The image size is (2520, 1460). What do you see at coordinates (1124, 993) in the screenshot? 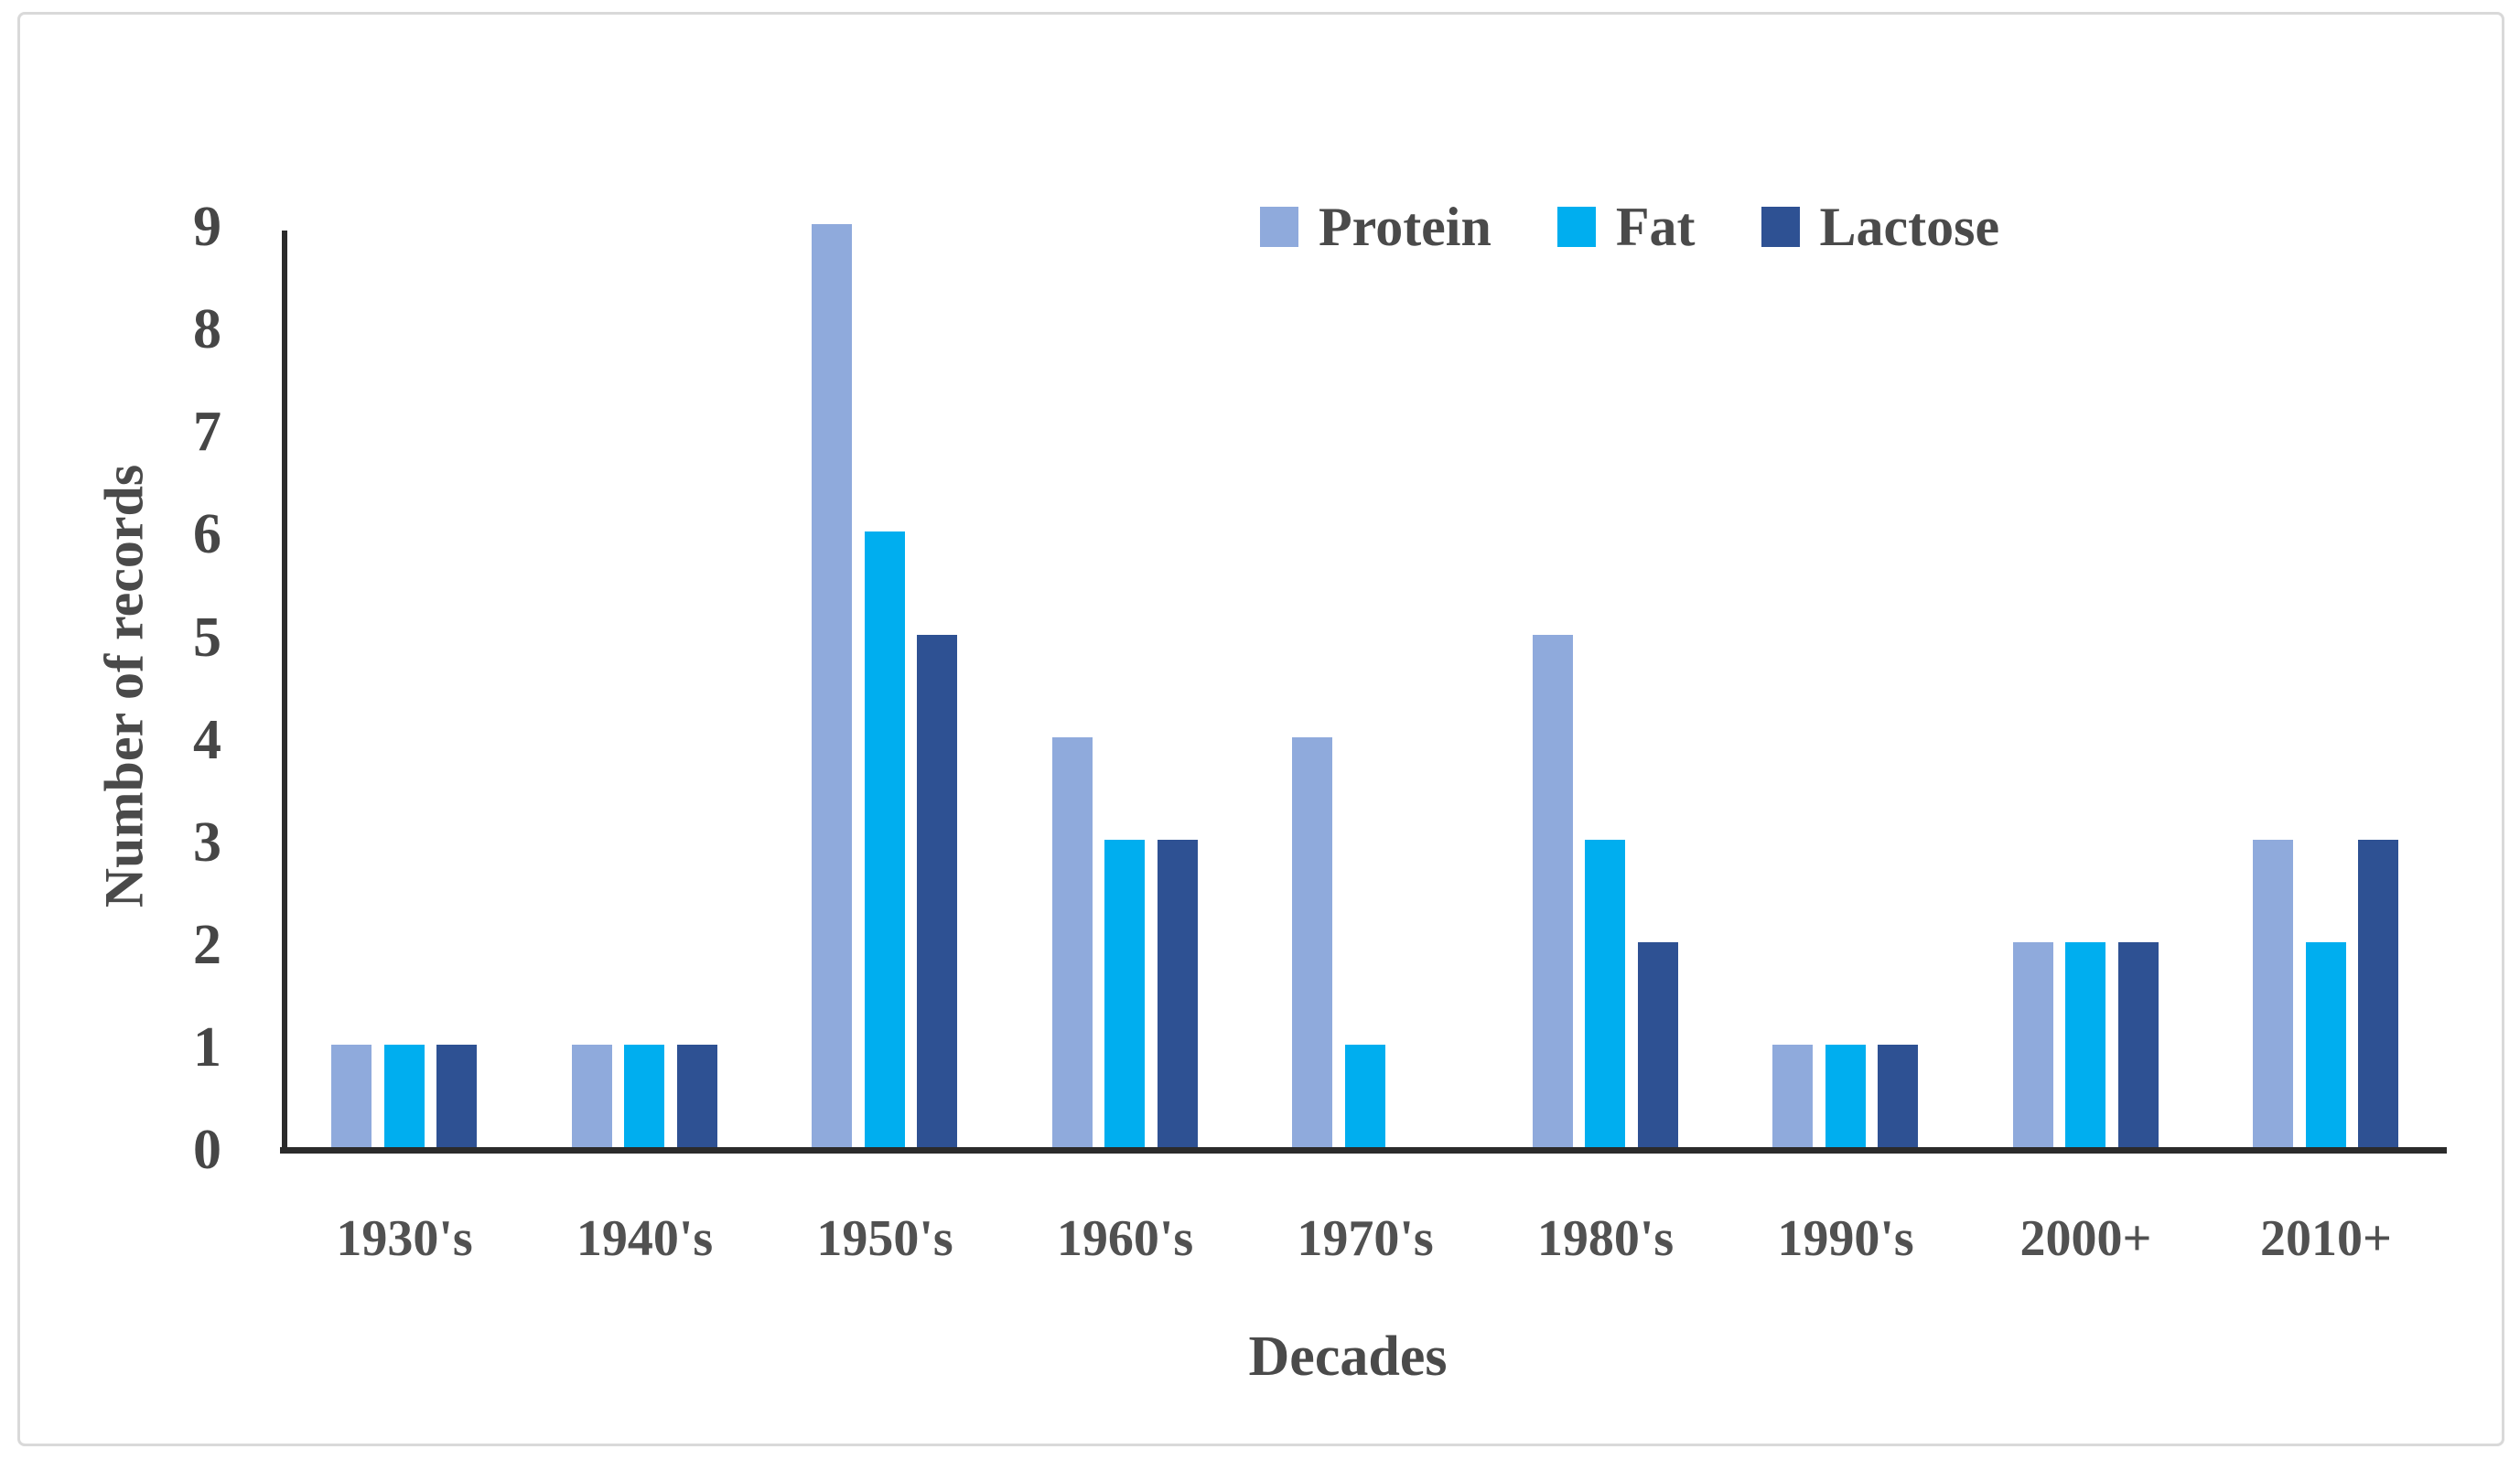
I see `bar-fat-1960s` at bounding box center [1124, 993].